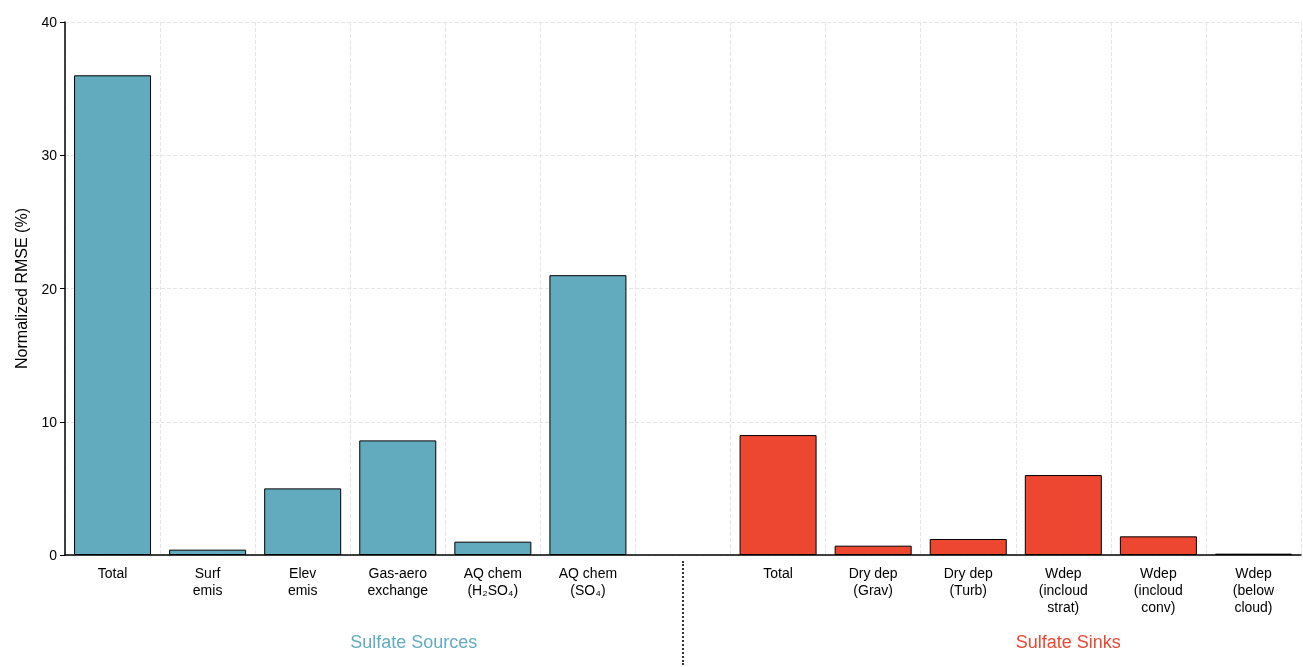 The height and width of the screenshot is (667, 1303). I want to click on x-tick-label: Gas-aero exchange, so click(398, 581).